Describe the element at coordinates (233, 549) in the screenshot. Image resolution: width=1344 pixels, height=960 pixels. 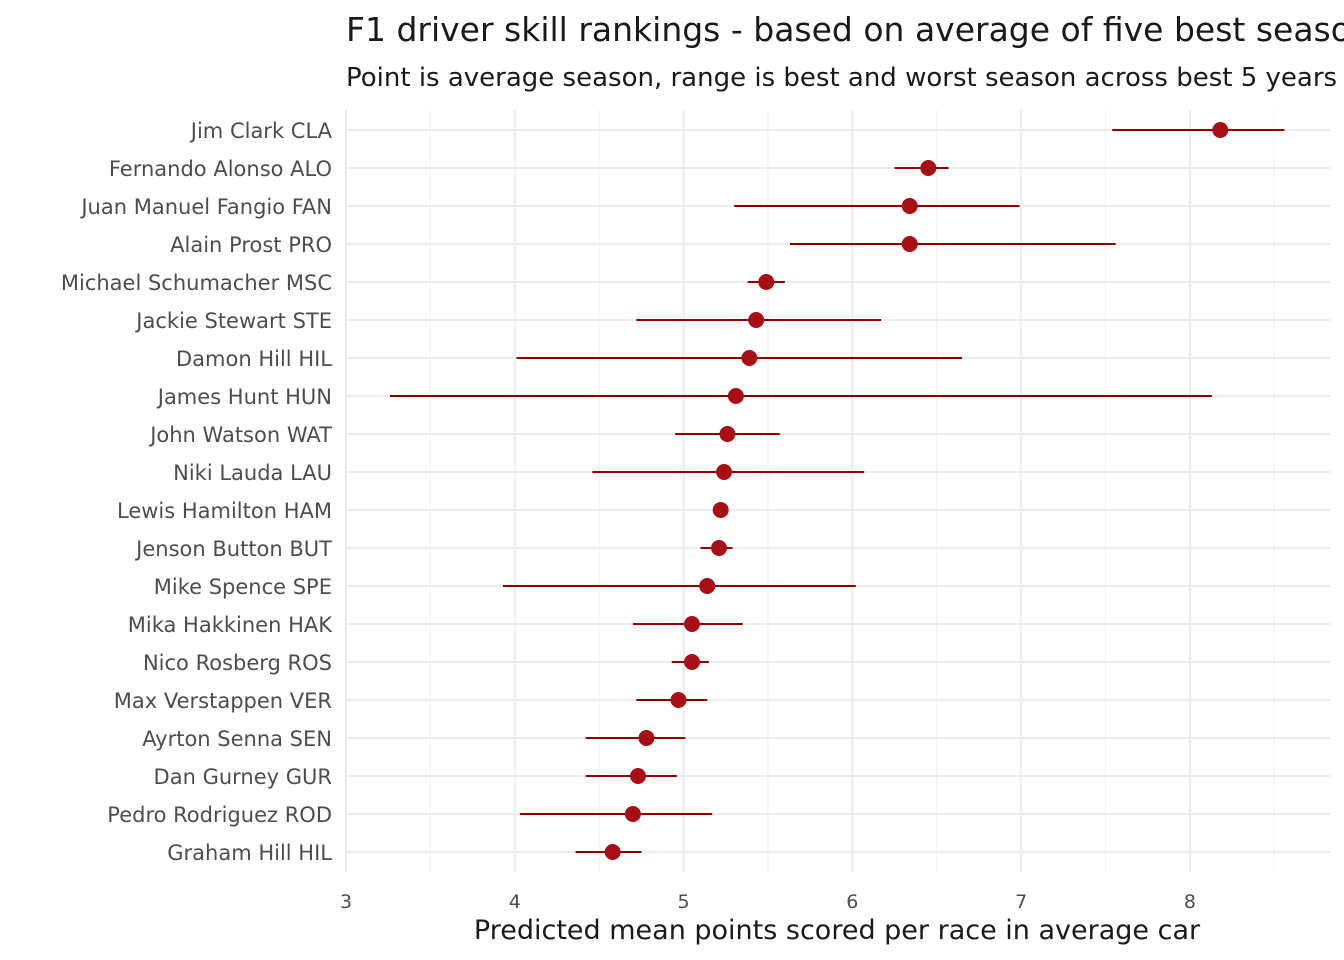
I see `y-tick-label: Jenson Button BUT` at that location.